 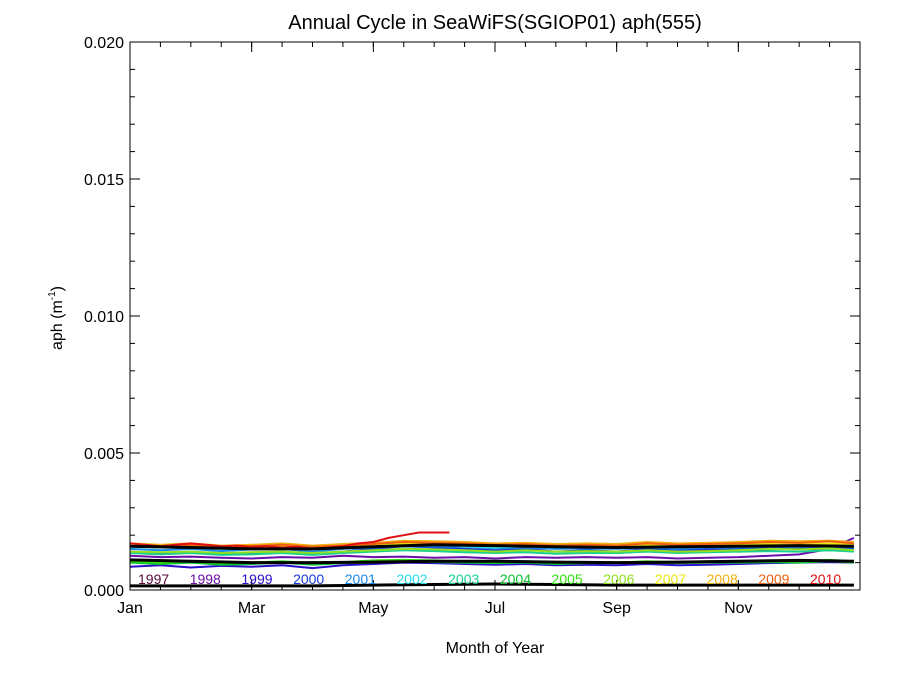 I want to click on x-tick-label: Jul, so click(x=495, y=608).